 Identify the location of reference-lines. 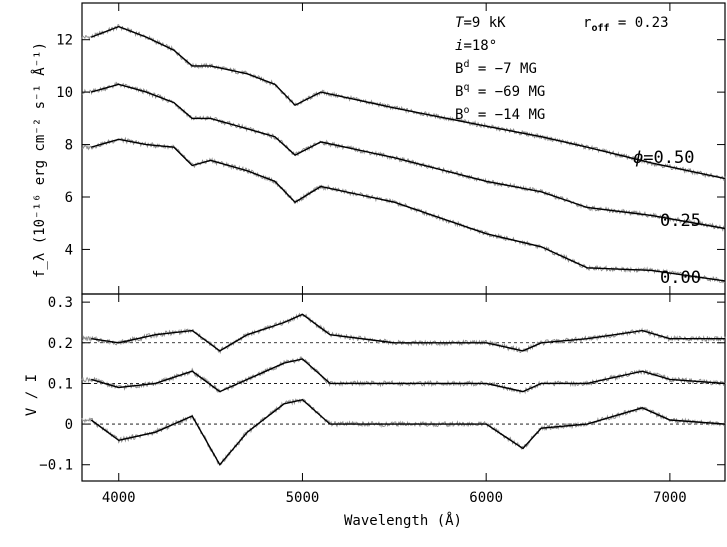
(403, 383).